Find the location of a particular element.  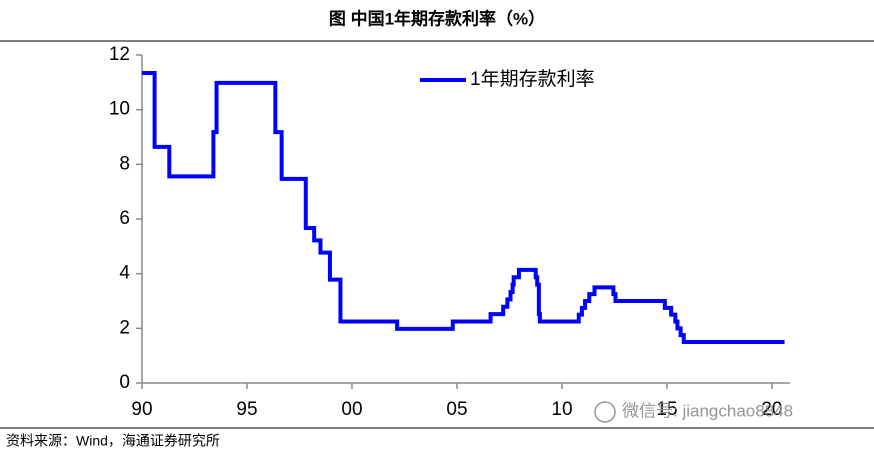

y-tick-label: 2 is located at coordinates (124, 327).